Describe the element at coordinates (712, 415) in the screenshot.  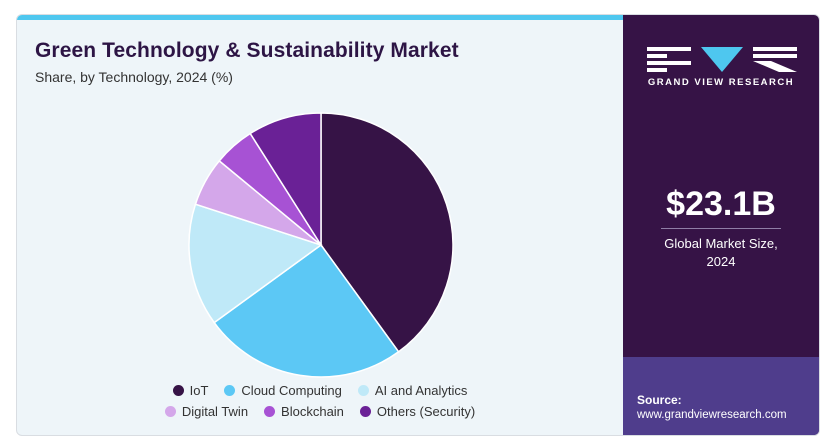
I see `source-url: www.grandviewresearch.com` at that location.